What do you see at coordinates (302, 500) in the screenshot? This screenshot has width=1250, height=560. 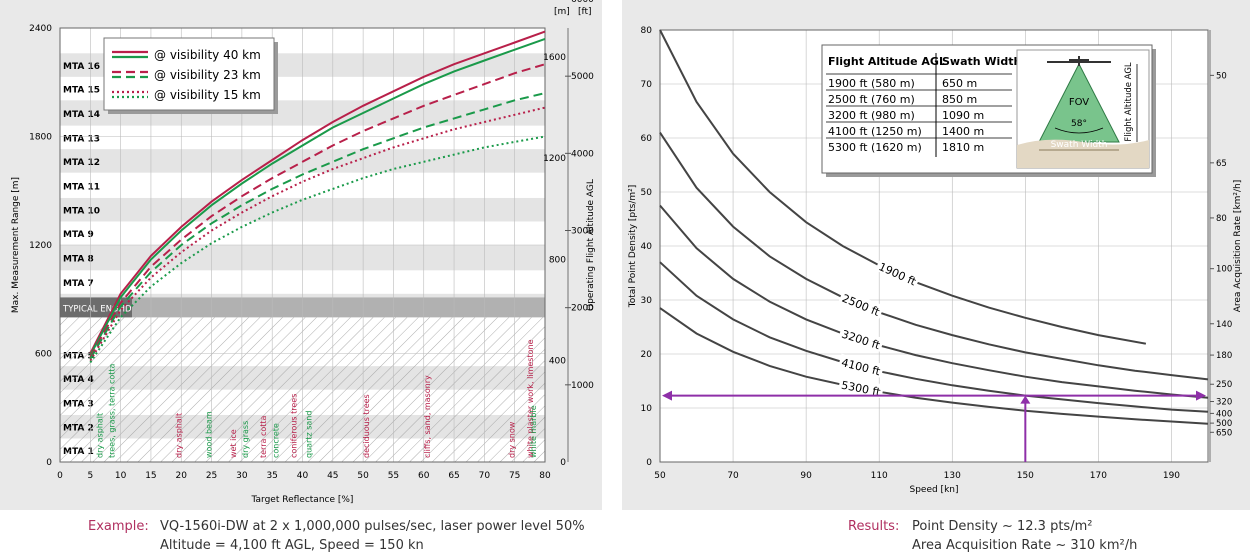 I see `x-axis-title: Target Reflectance [%]` at bounding box center [302, 500].